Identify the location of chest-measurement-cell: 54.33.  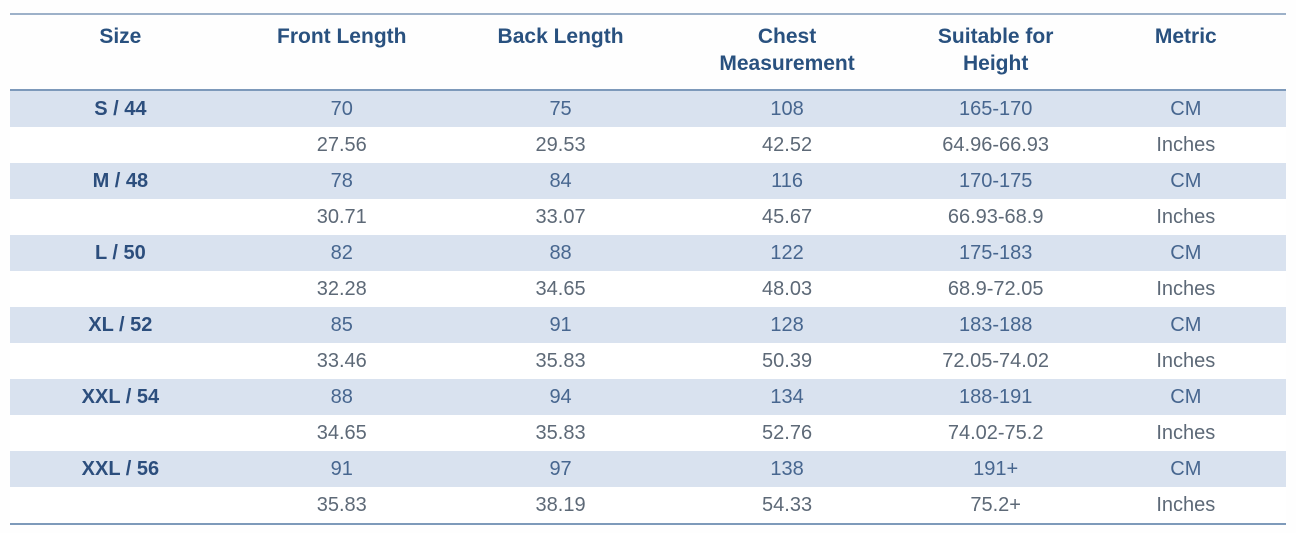
(787, 505).